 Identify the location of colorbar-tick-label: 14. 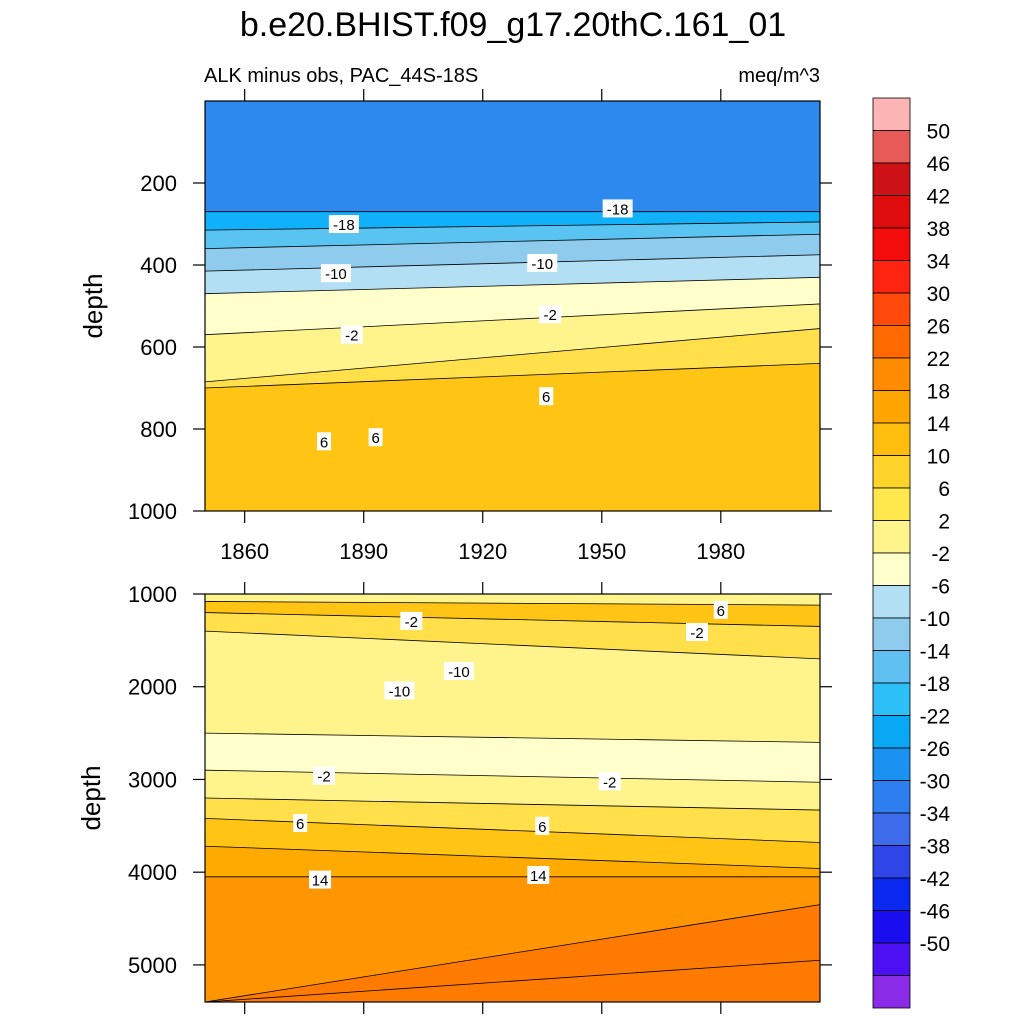
(939, 424).